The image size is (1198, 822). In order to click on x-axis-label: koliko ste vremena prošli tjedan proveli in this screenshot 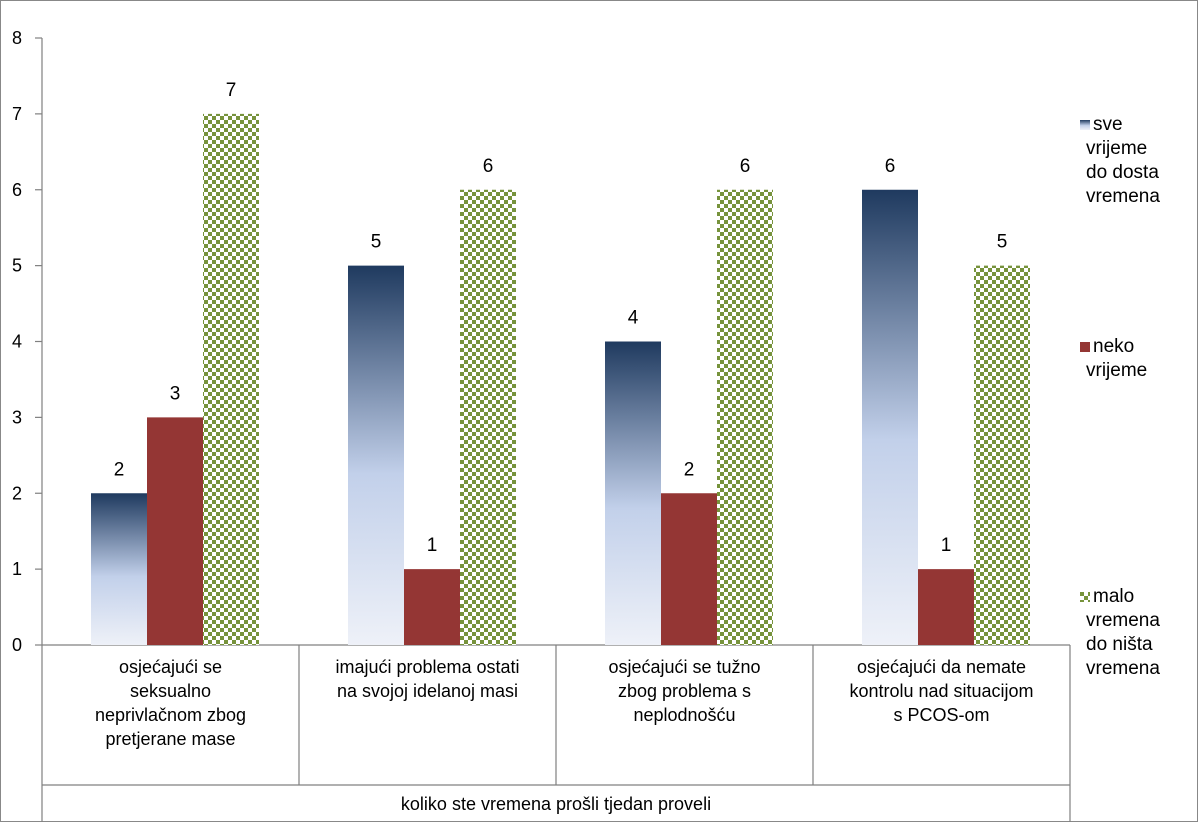, I will do `click(556, 804)`.